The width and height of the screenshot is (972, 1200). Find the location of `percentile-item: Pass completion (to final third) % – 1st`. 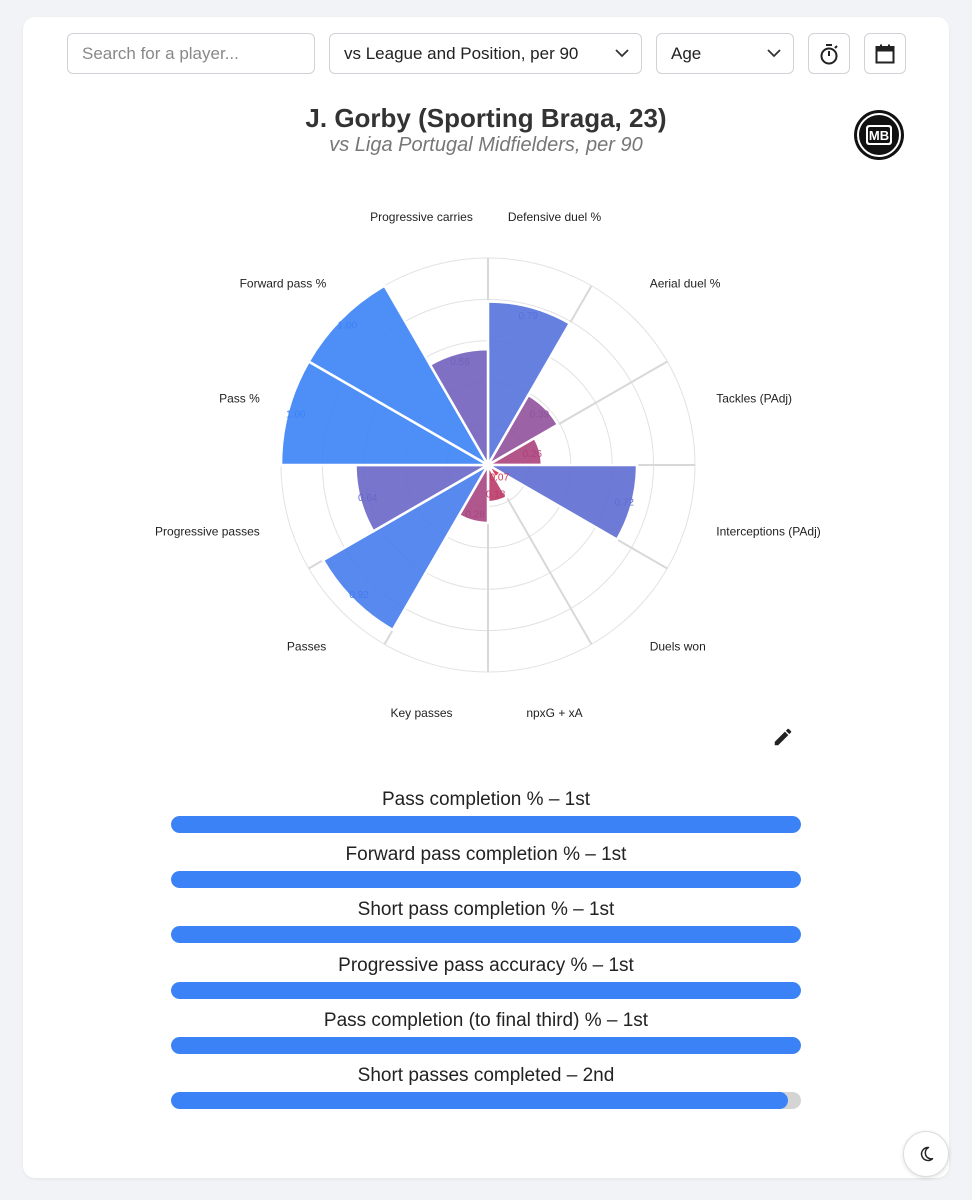

percentile-item: Pass completion (to final third) % – 1st is located at coordinates (486, 1036).